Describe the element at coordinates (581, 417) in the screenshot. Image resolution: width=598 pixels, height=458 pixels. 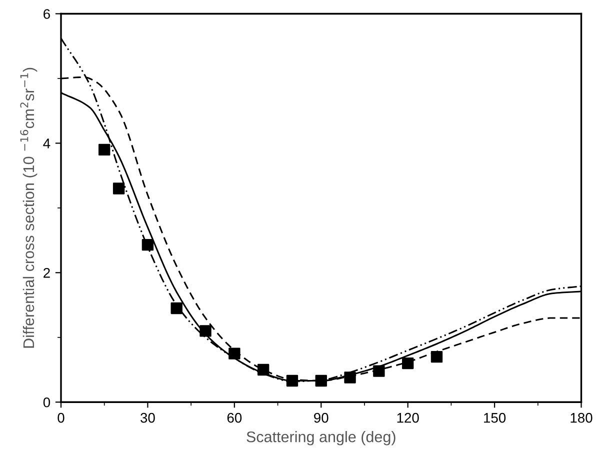
I see `x-tick-label: 180` at that location.